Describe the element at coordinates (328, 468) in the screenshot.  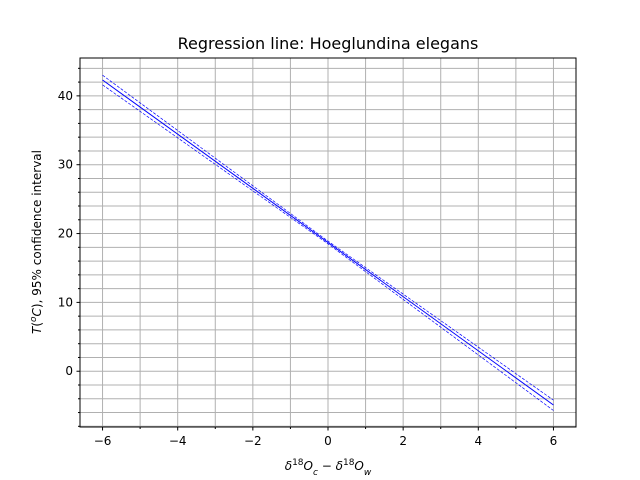
I see `x-axis-label: δ18Oc − δ18Ow` at that location.